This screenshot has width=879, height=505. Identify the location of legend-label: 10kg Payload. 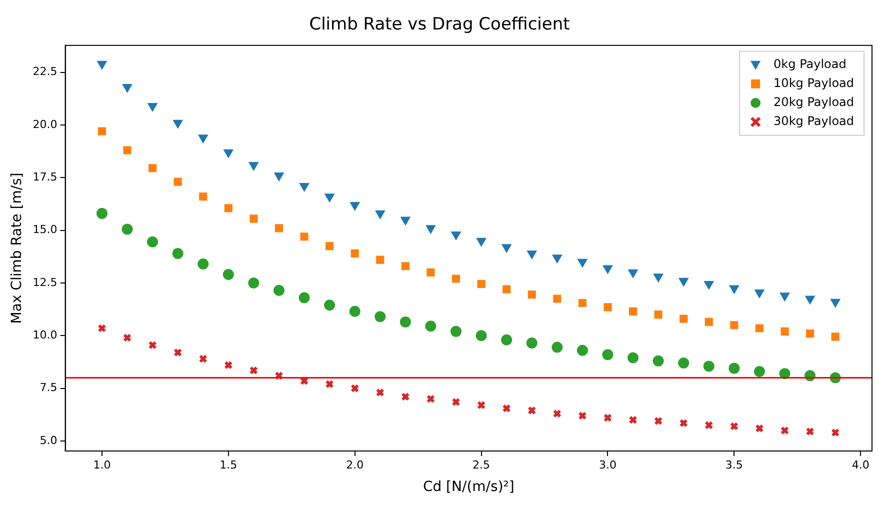
(814, 83).